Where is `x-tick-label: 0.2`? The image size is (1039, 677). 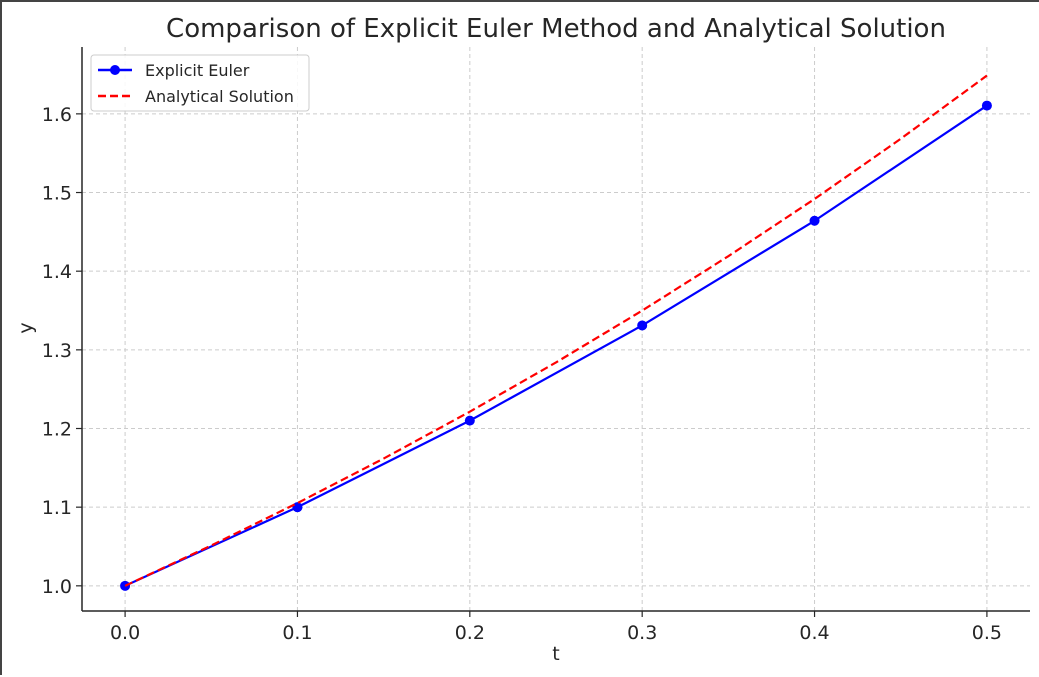
x-tick-label: 0.2 is located at coordinates (470, 633).